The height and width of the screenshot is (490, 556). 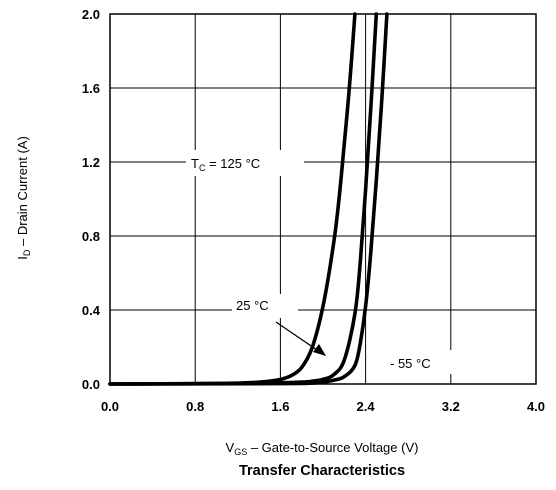 I want to click on y-tick-label: 0.8, so click(x=91, y=236).